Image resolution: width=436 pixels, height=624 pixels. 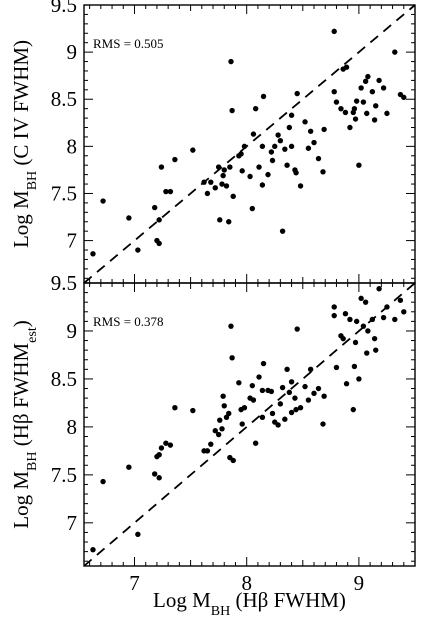 I want to click on x-axis-label: Log MBH (Hβ FWHM), so click(x=249, y=603).